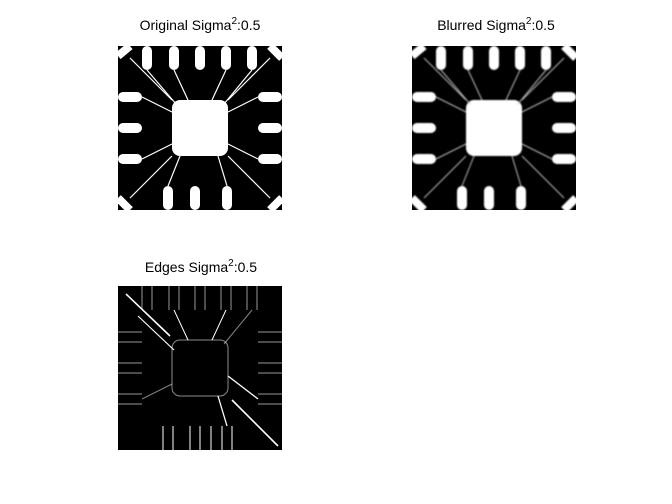  I want to click on edges-image, so click(200, 368).